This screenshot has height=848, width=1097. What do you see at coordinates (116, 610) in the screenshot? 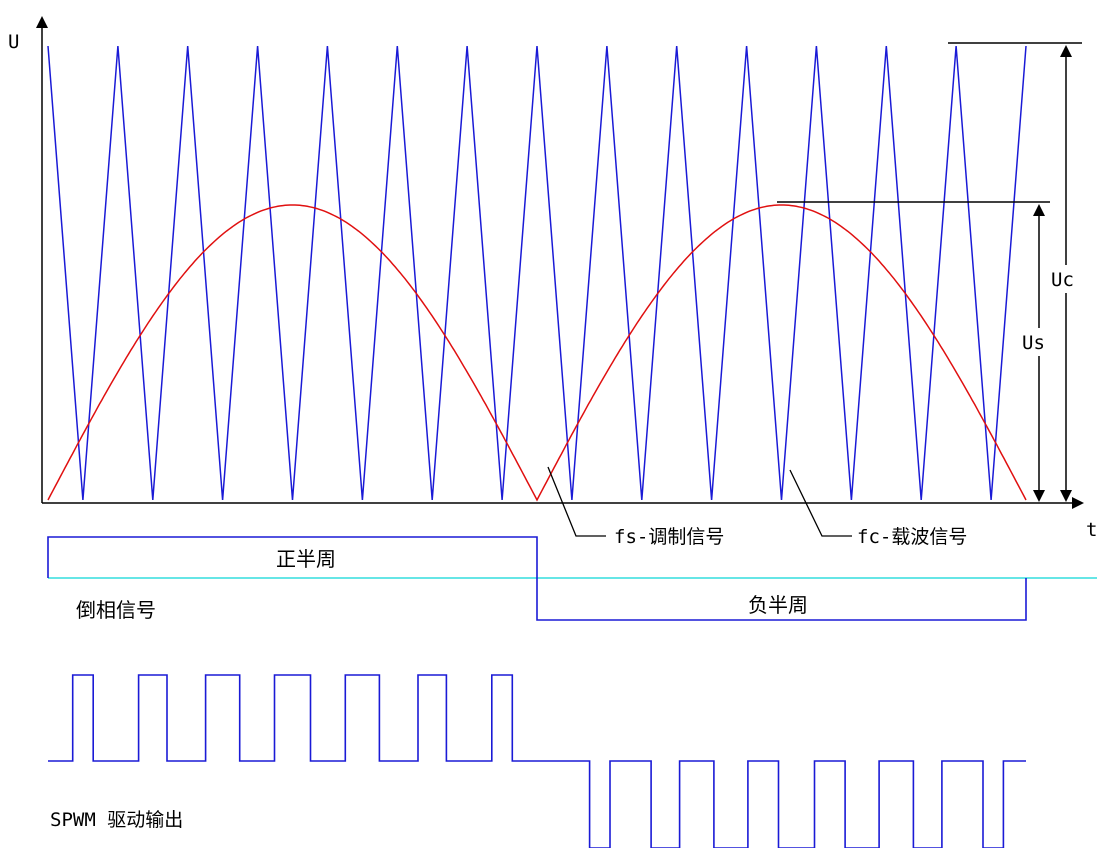
I see `polarity-caption: 倒相信号` at bounding box center [116, 610].